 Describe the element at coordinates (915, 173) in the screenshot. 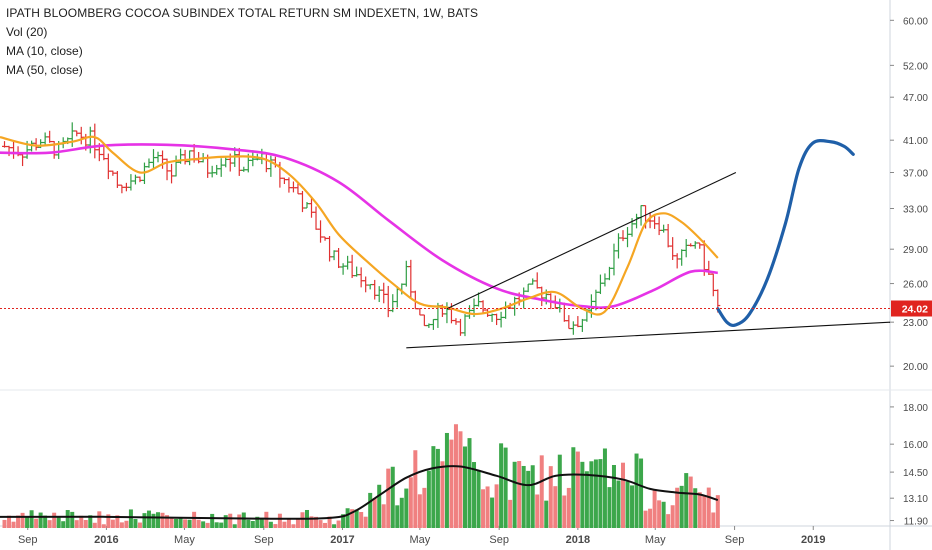

I see `price-tick-label: 37.00` at that location.